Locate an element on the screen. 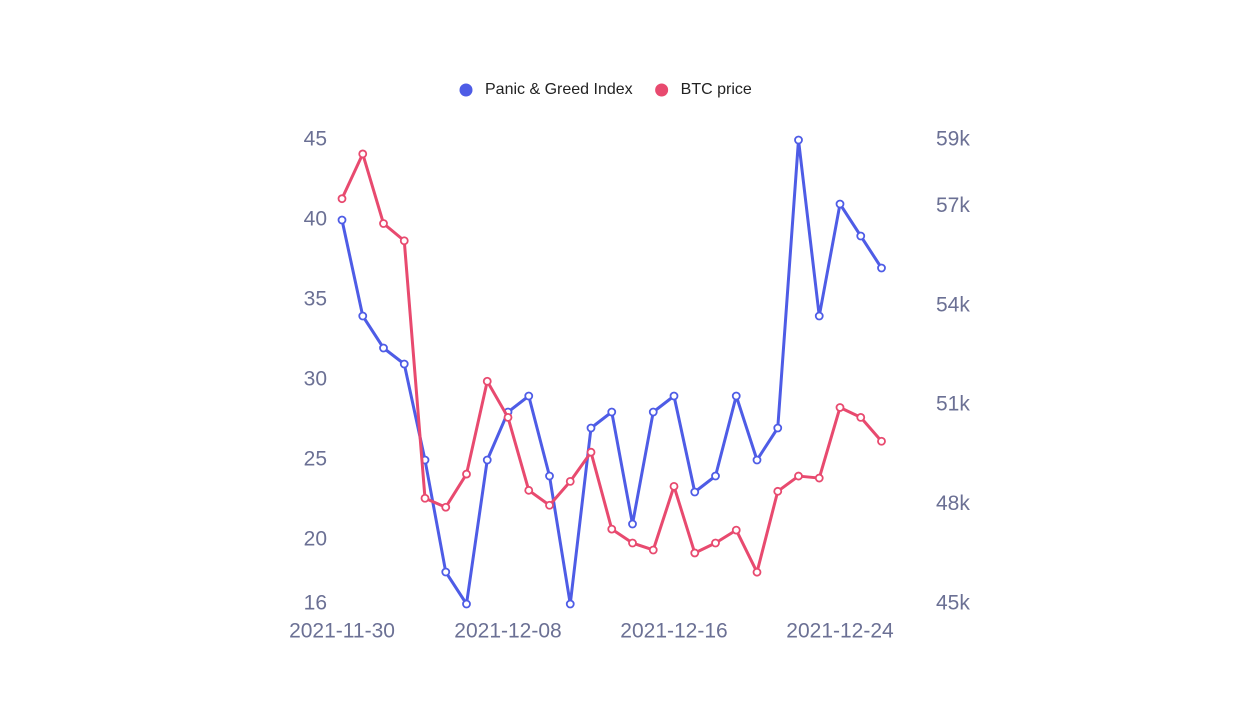 The width and height of the screenshot is (1254, 704). x-tick-label: 2021-12-16 is located at coordinates (673, 631).